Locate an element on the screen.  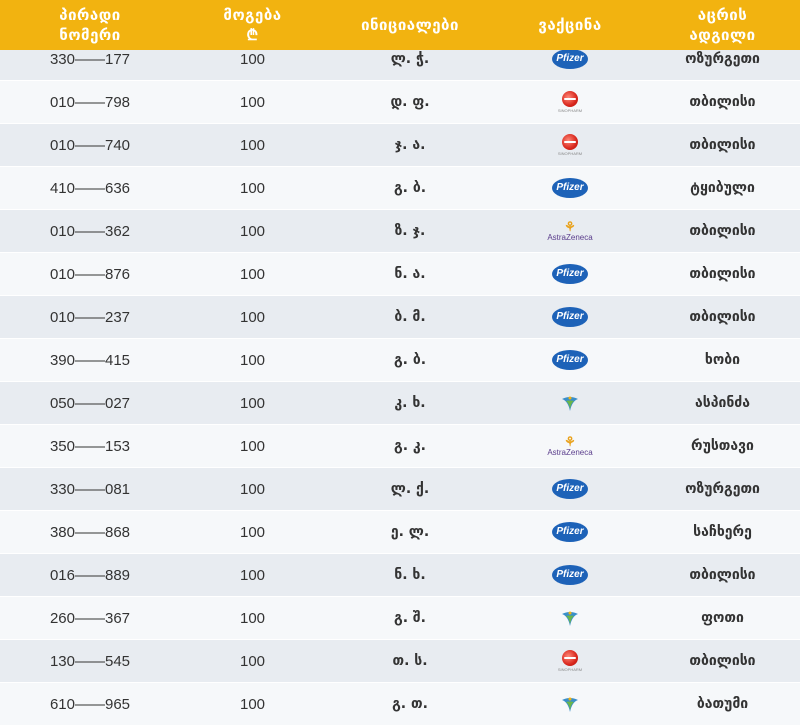
table-row: 260——367 100 გ. შ. ფოთი is located at coordinates (400, 618).